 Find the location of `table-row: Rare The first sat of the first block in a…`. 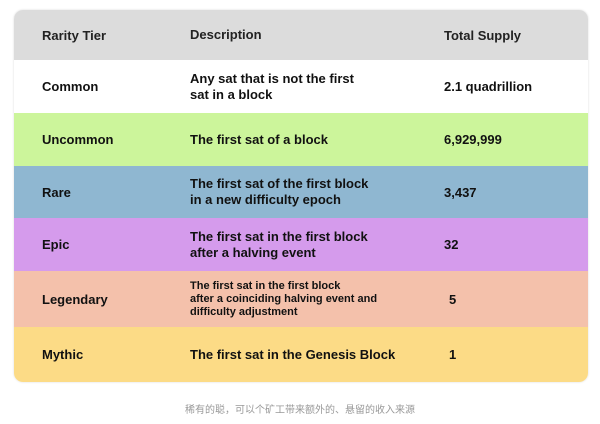

table-row: Rare The first sat of the first block in a… is located at coordinates (301, 192).